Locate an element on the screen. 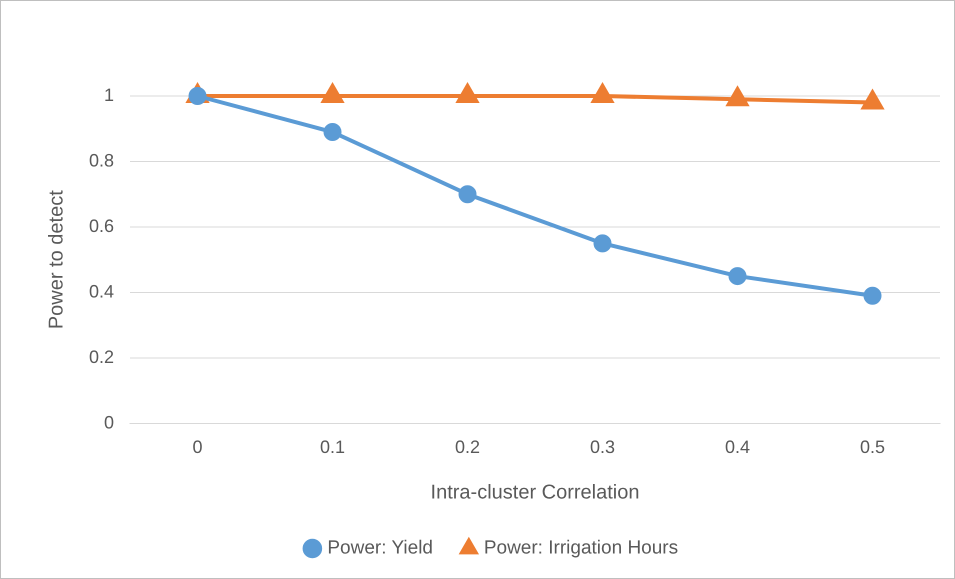  x-axis-title: Intra-cluster Correlation is located at coordinates (535, 493).